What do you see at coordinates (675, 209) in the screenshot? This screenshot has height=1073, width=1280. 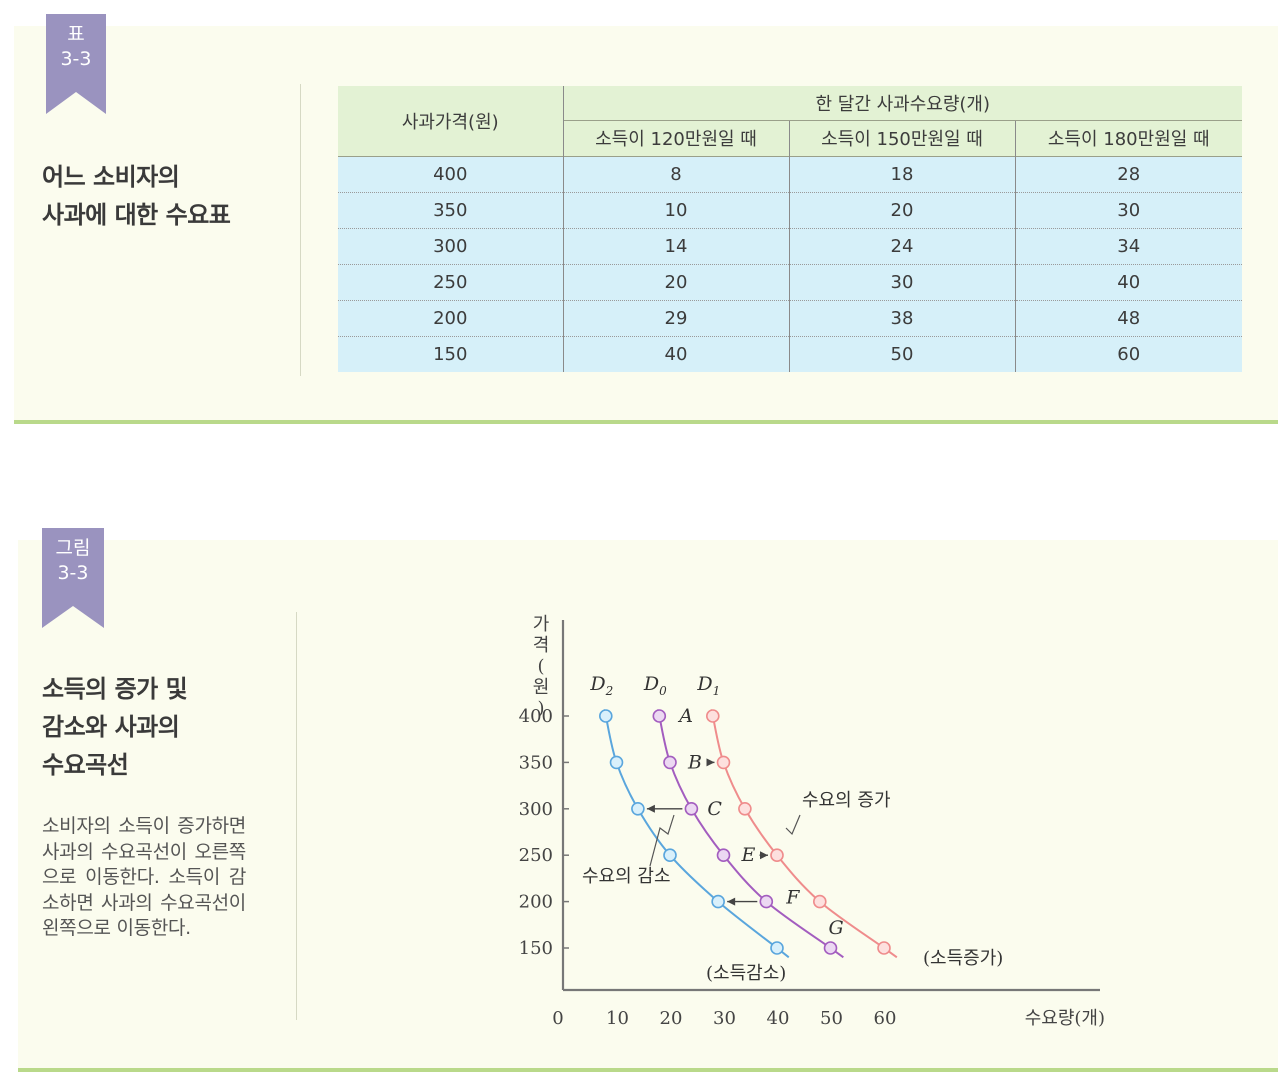 I see `cell-qty: 10` at bounding box center [675, 209].